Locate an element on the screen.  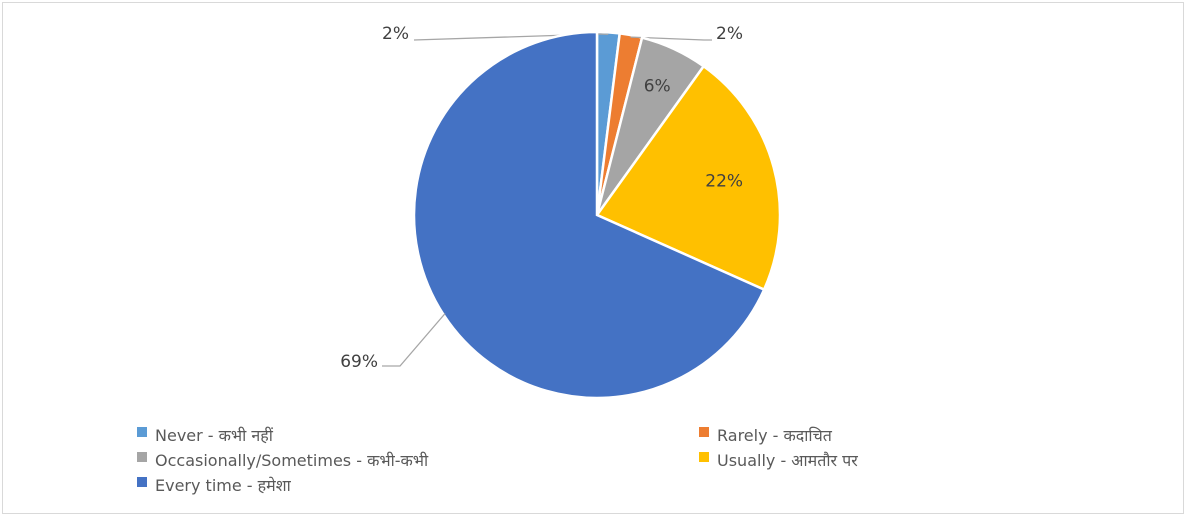
leader-line-every-time is located at coordinates (414, 340).